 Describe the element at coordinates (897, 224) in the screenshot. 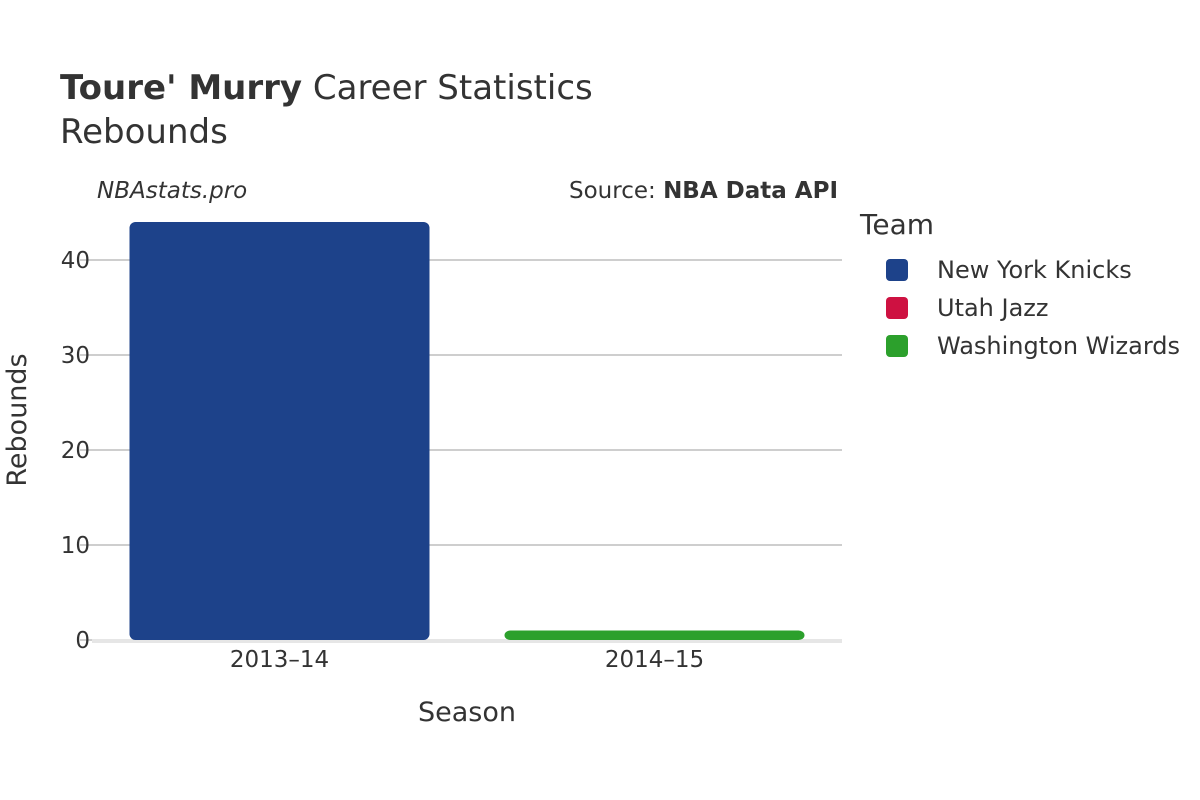

I see `legend-title: Team` at that location.